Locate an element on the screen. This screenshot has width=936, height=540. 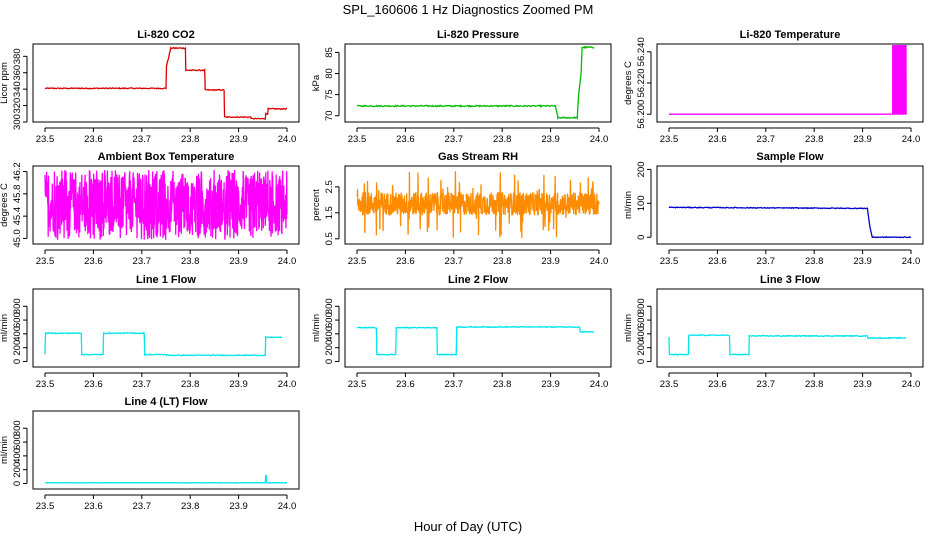
panel-title: Li-820 Pressure is located at coordinates (478, 35).